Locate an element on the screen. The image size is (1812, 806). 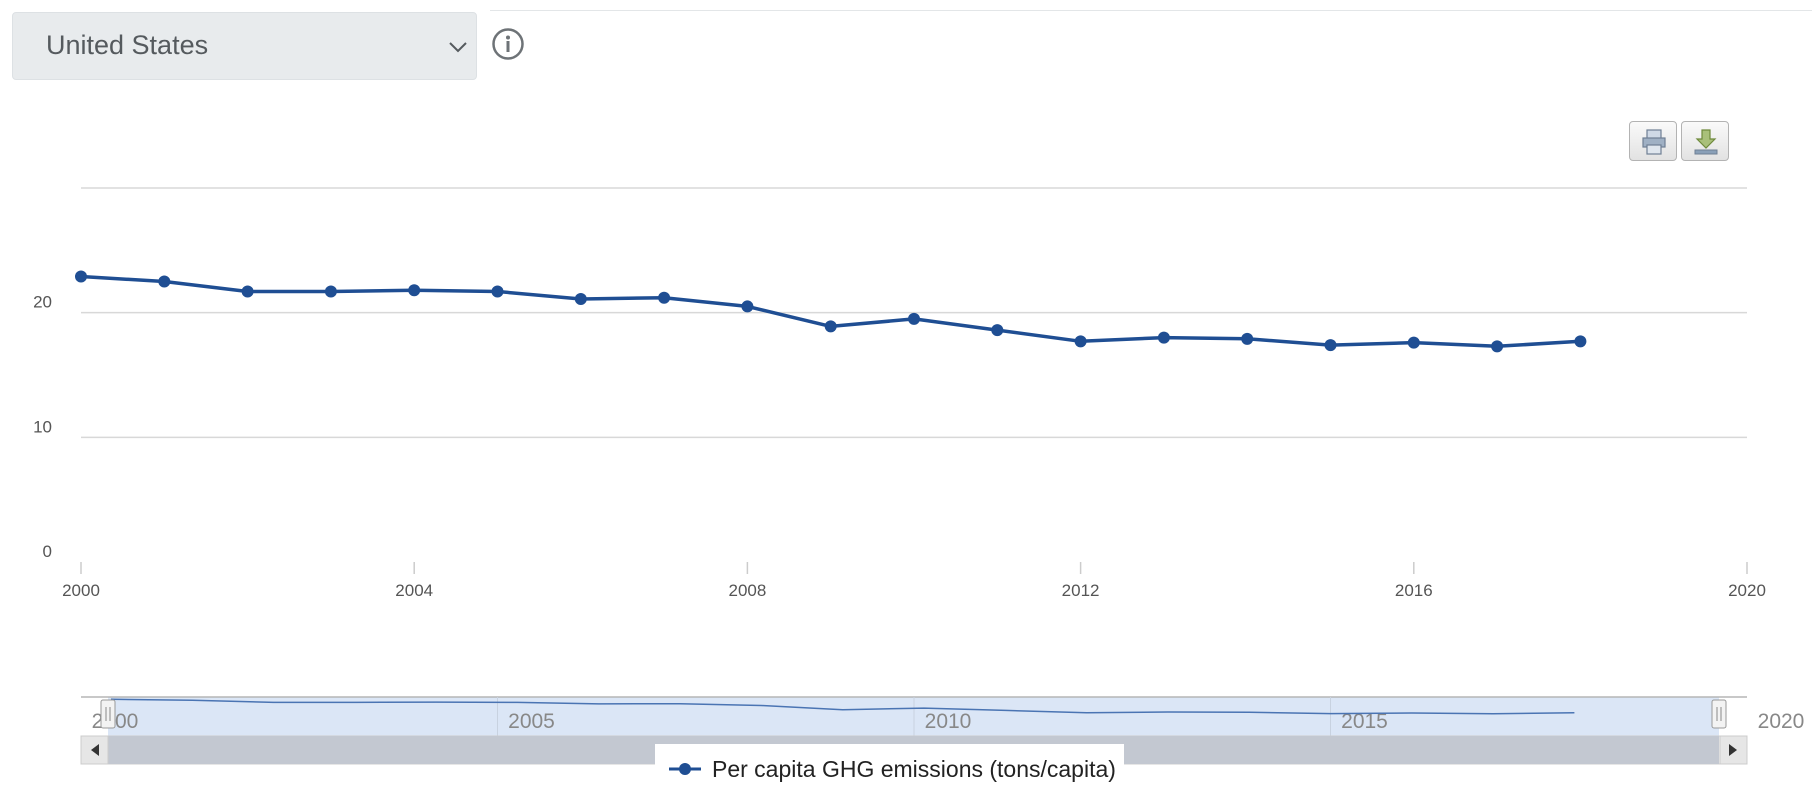
scroll-left-button is located at coordinates (94, 750).